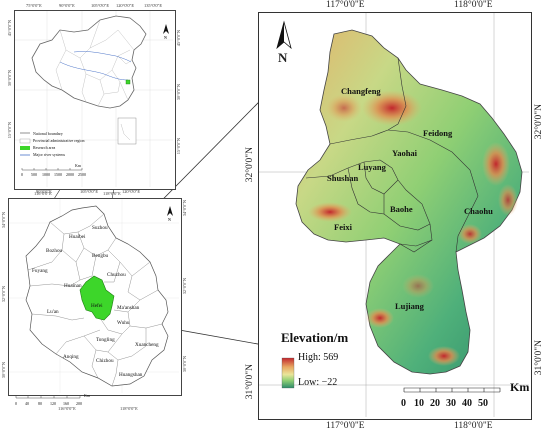 The height and width of the screenshot is (435, 550). What do you see at coordinates (170, 211) in the screenshot?
I see `anhui-north-arrow` at bounding box center [170, 211].